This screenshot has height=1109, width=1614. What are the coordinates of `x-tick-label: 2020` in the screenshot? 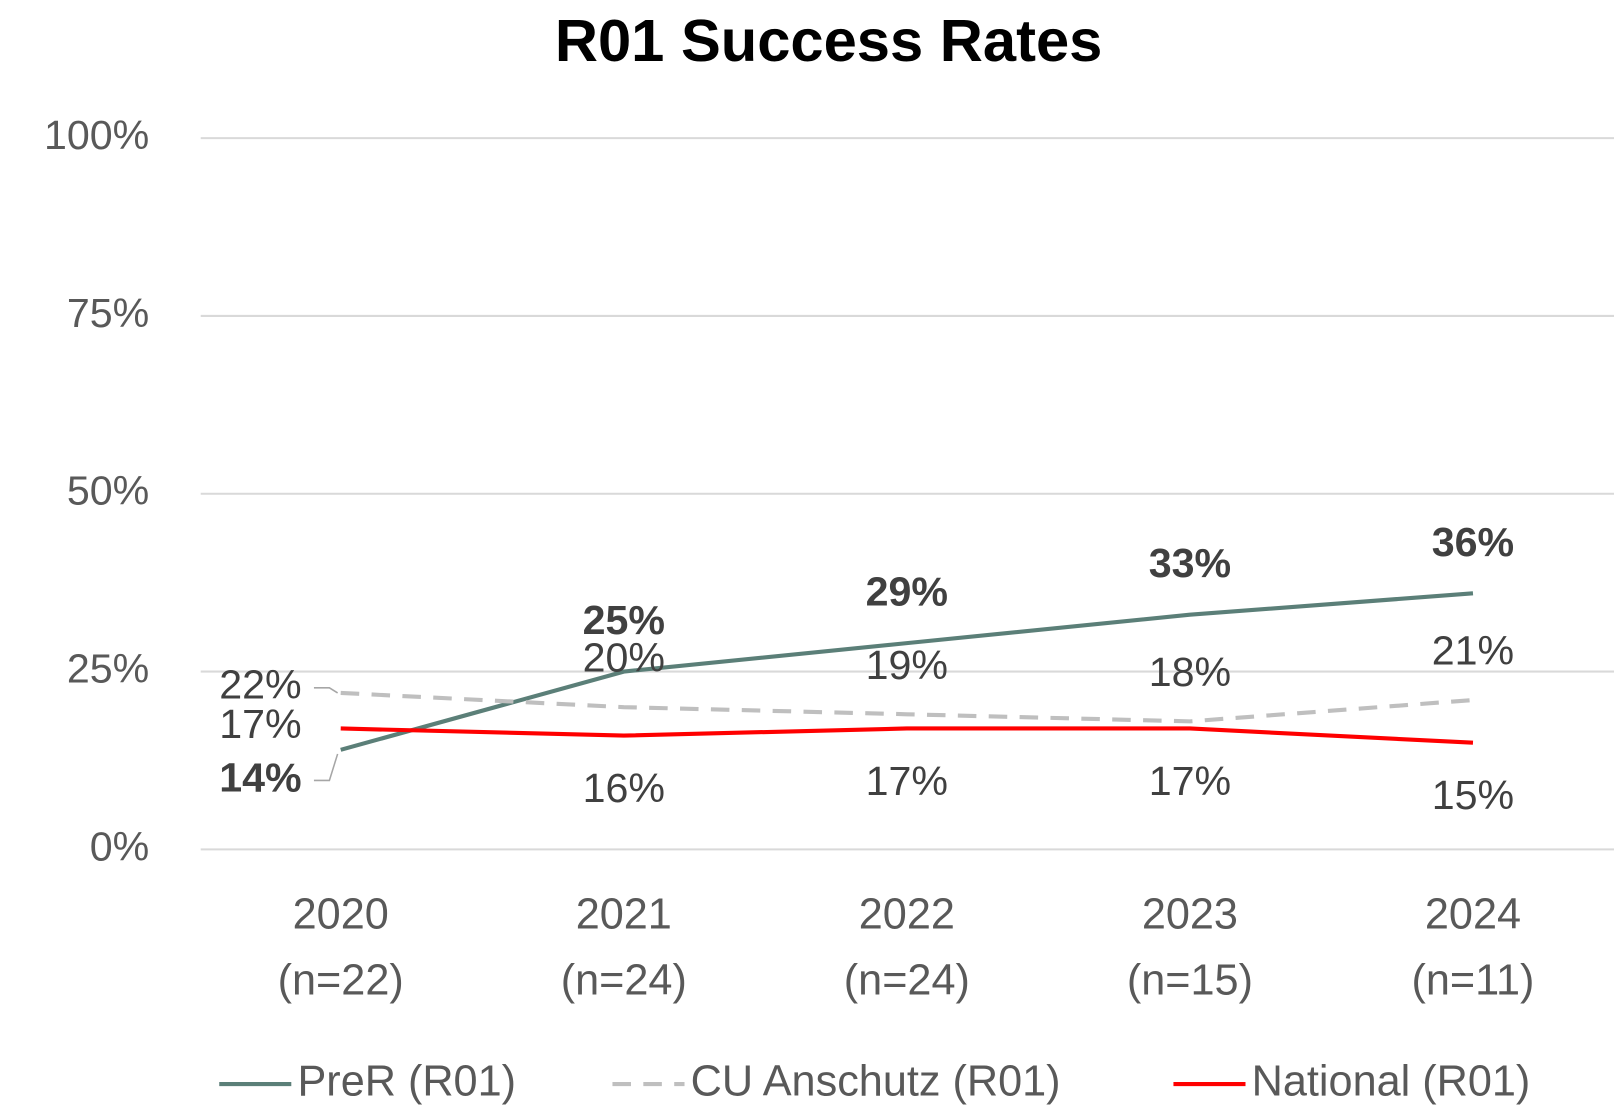 It's located at (341, 915).